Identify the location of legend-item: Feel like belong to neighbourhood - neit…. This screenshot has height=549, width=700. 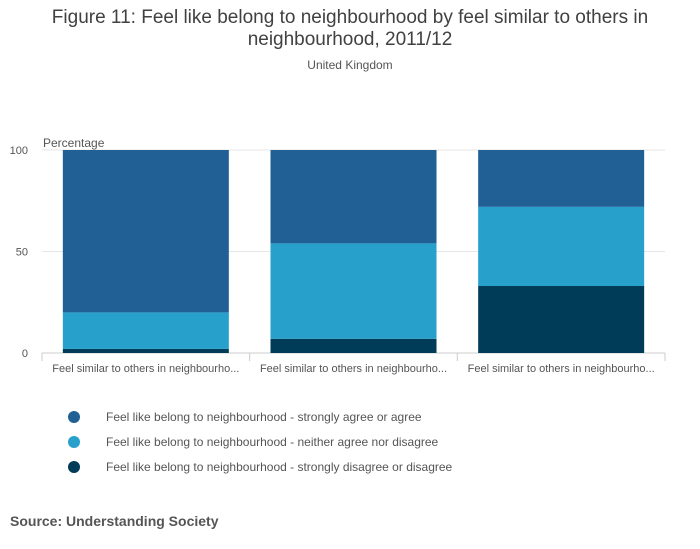
(257, 441).